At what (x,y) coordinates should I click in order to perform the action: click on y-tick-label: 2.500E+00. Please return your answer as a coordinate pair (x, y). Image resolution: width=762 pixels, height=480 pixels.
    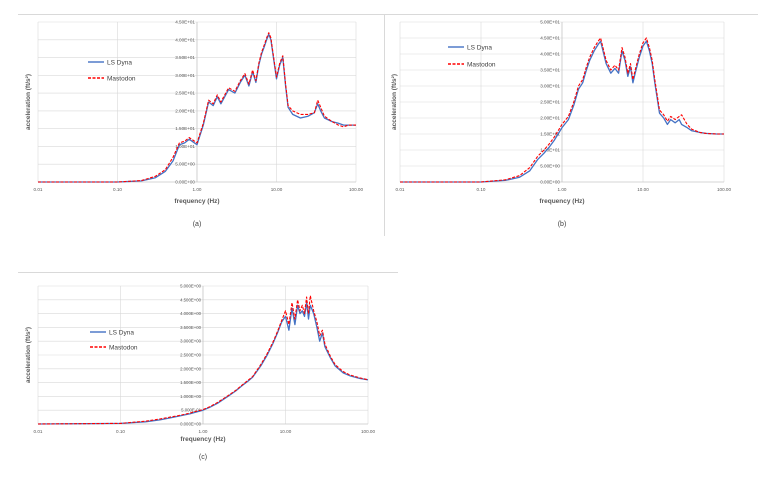
    Looking at the image, I should click on (191, 355).